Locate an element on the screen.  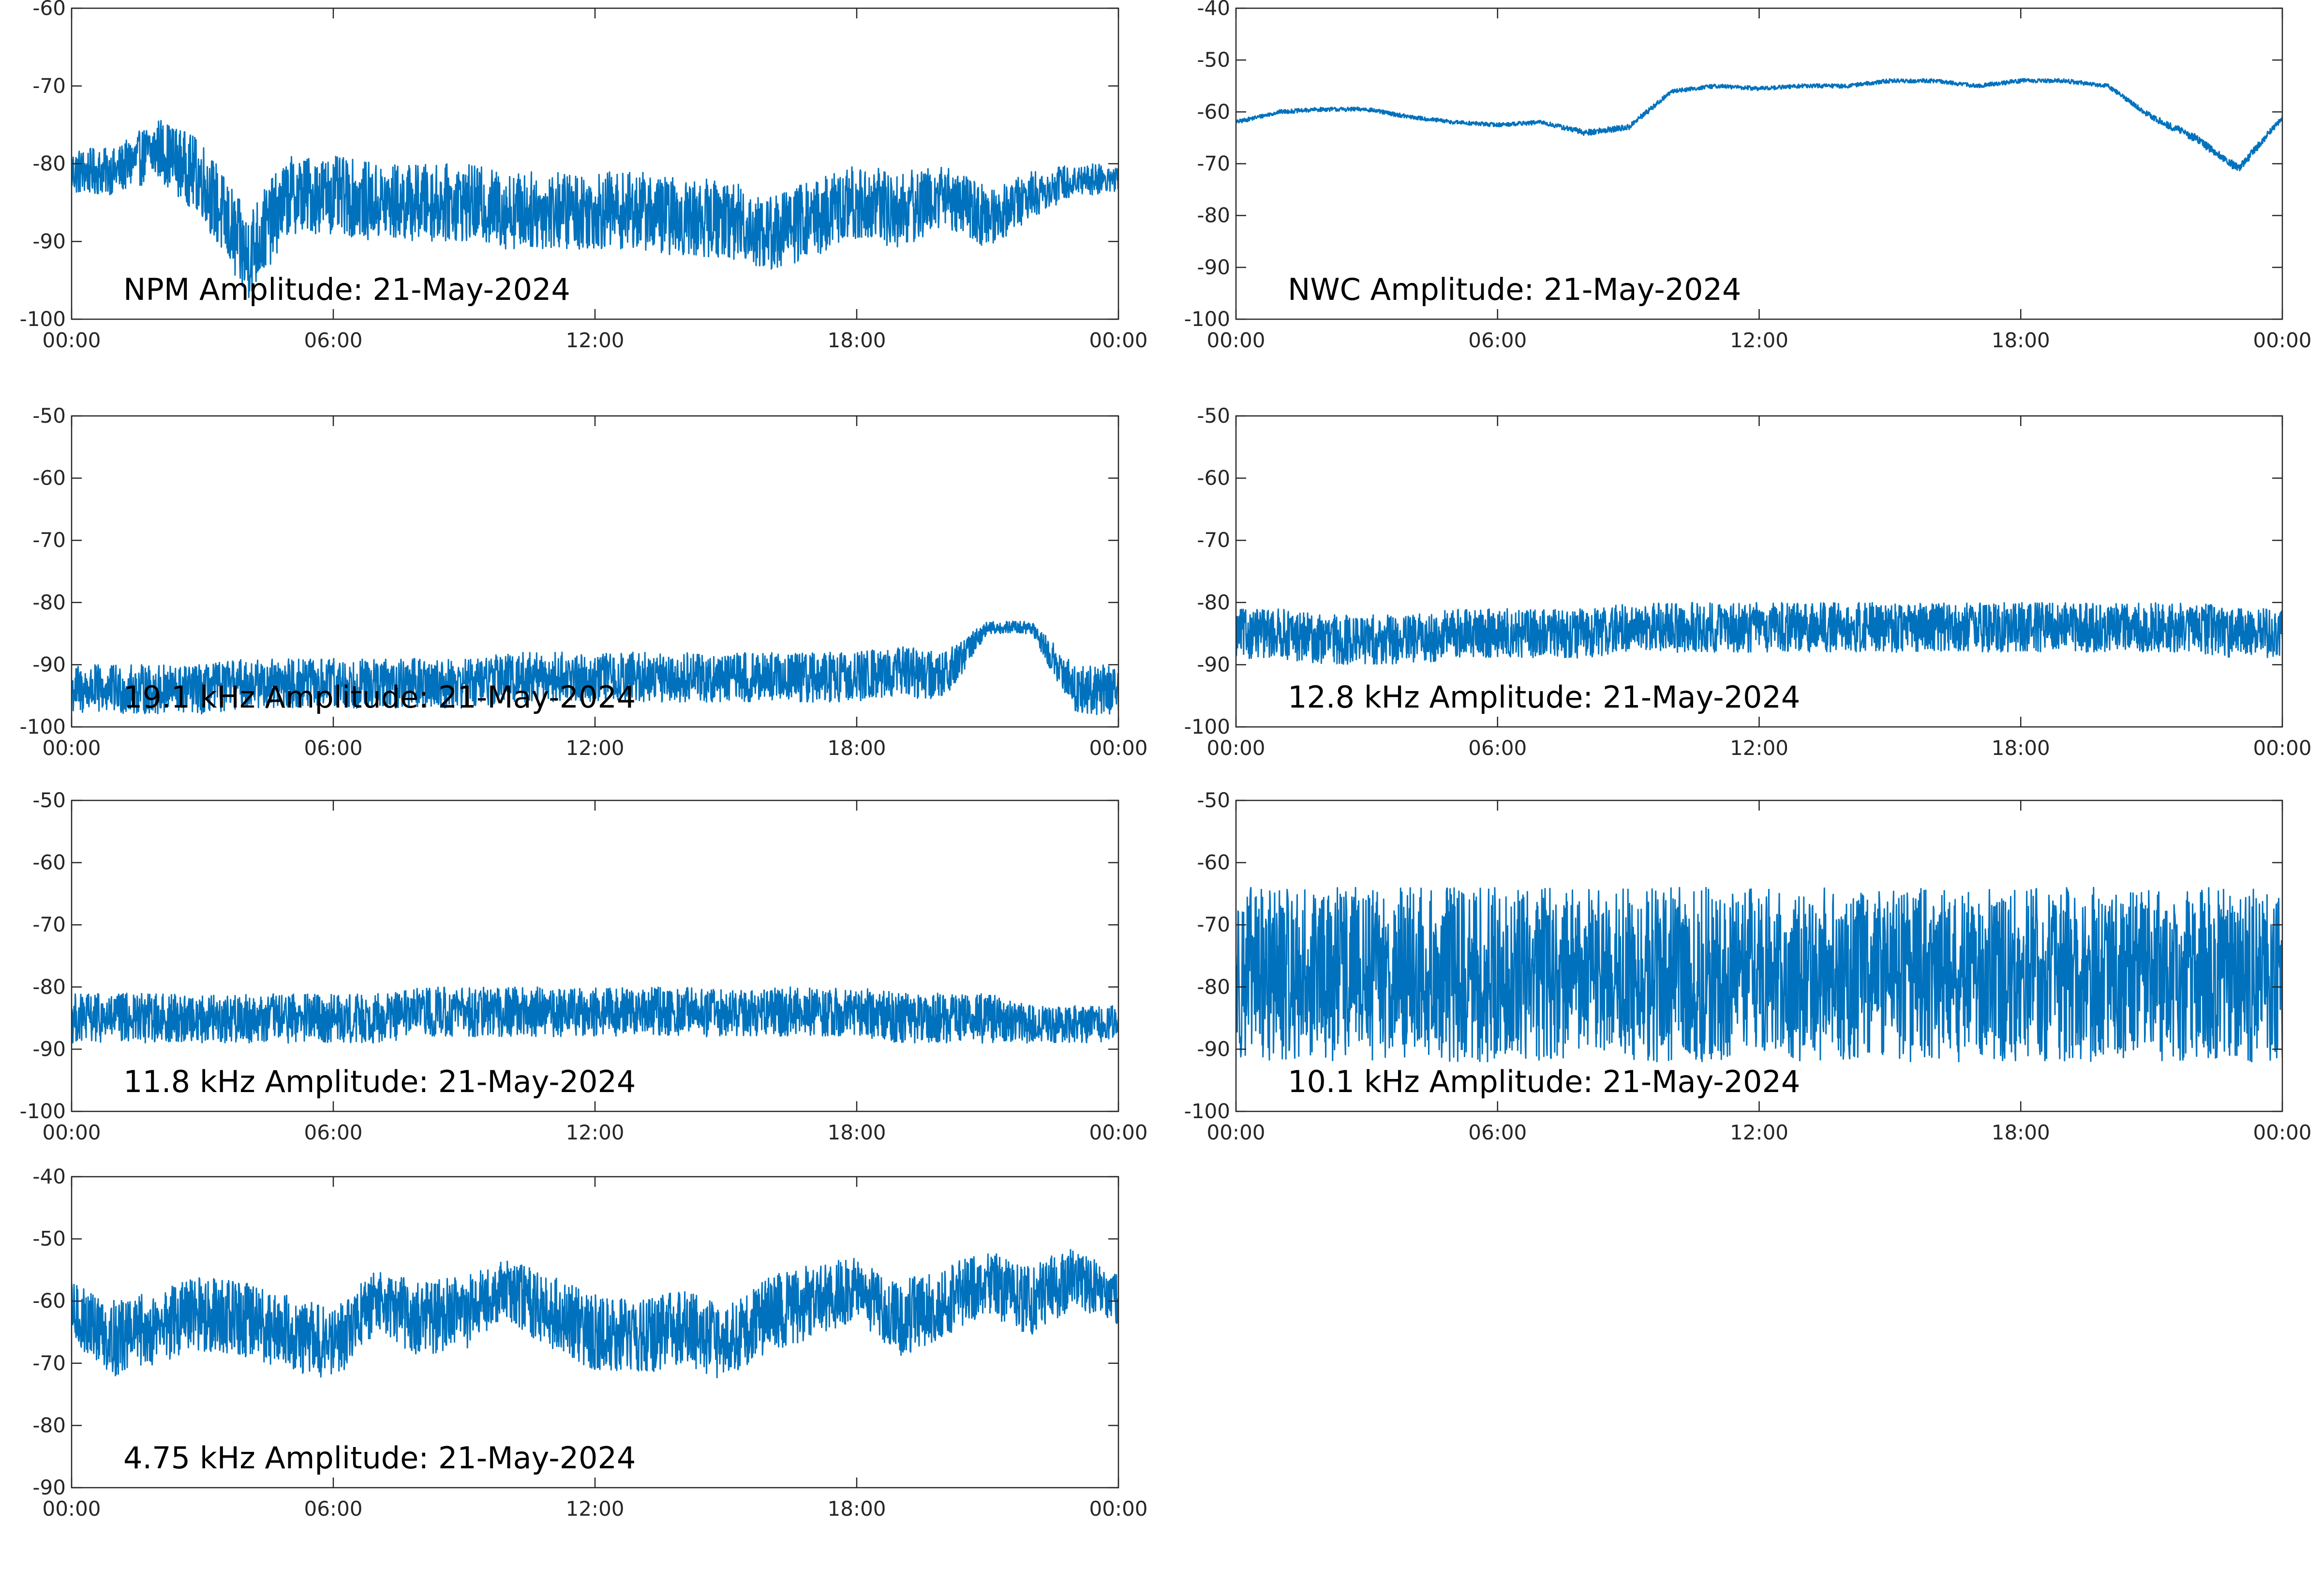
chart-title: 4.75 kHz Amplitude: 21-May-2024 is located at coordinates (379, 1458).